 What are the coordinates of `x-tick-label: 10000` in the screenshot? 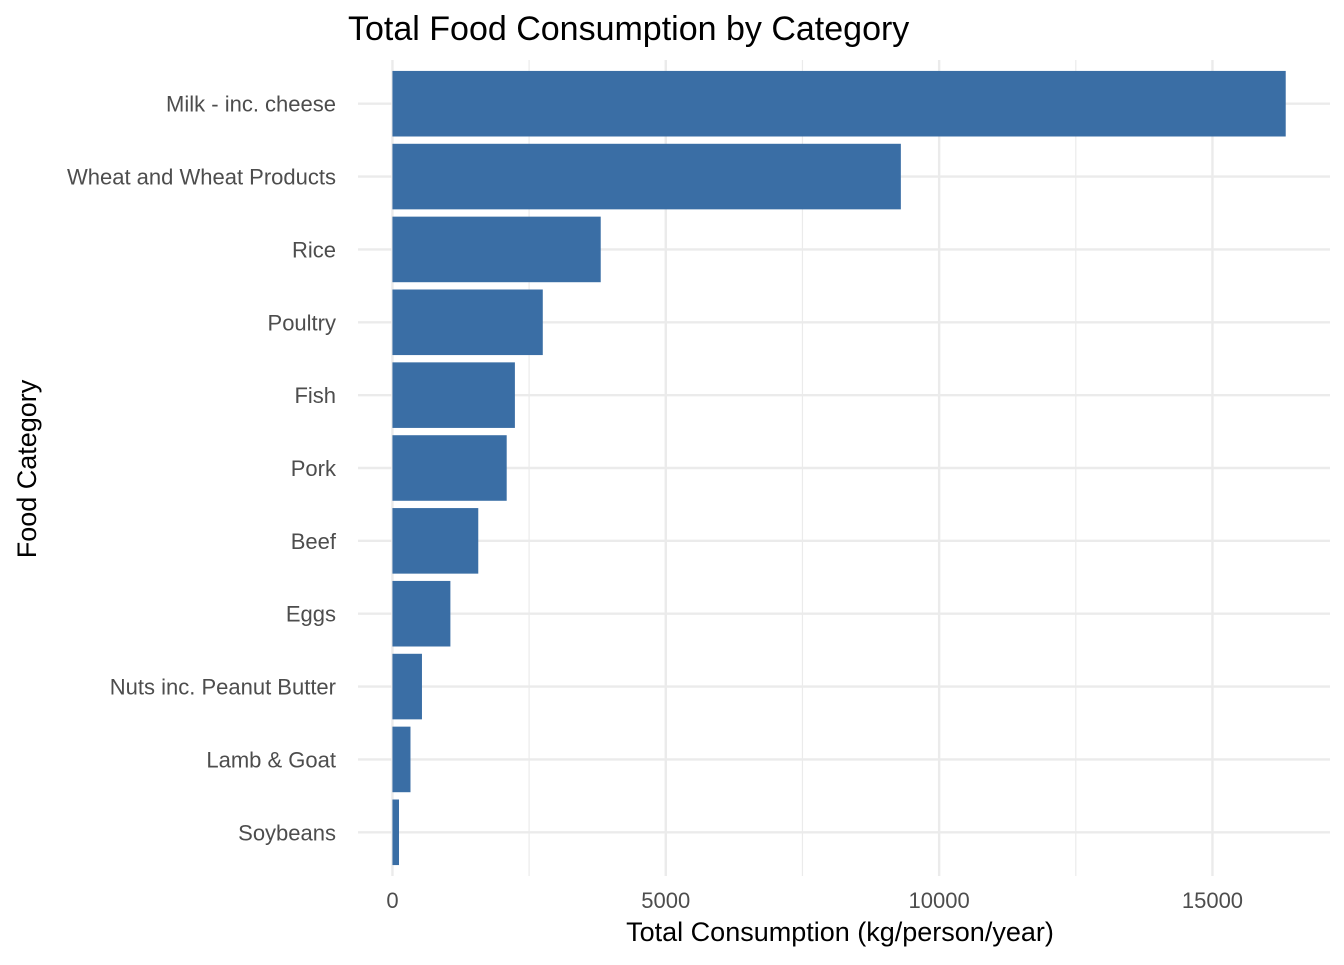 It's located at (939, 900).